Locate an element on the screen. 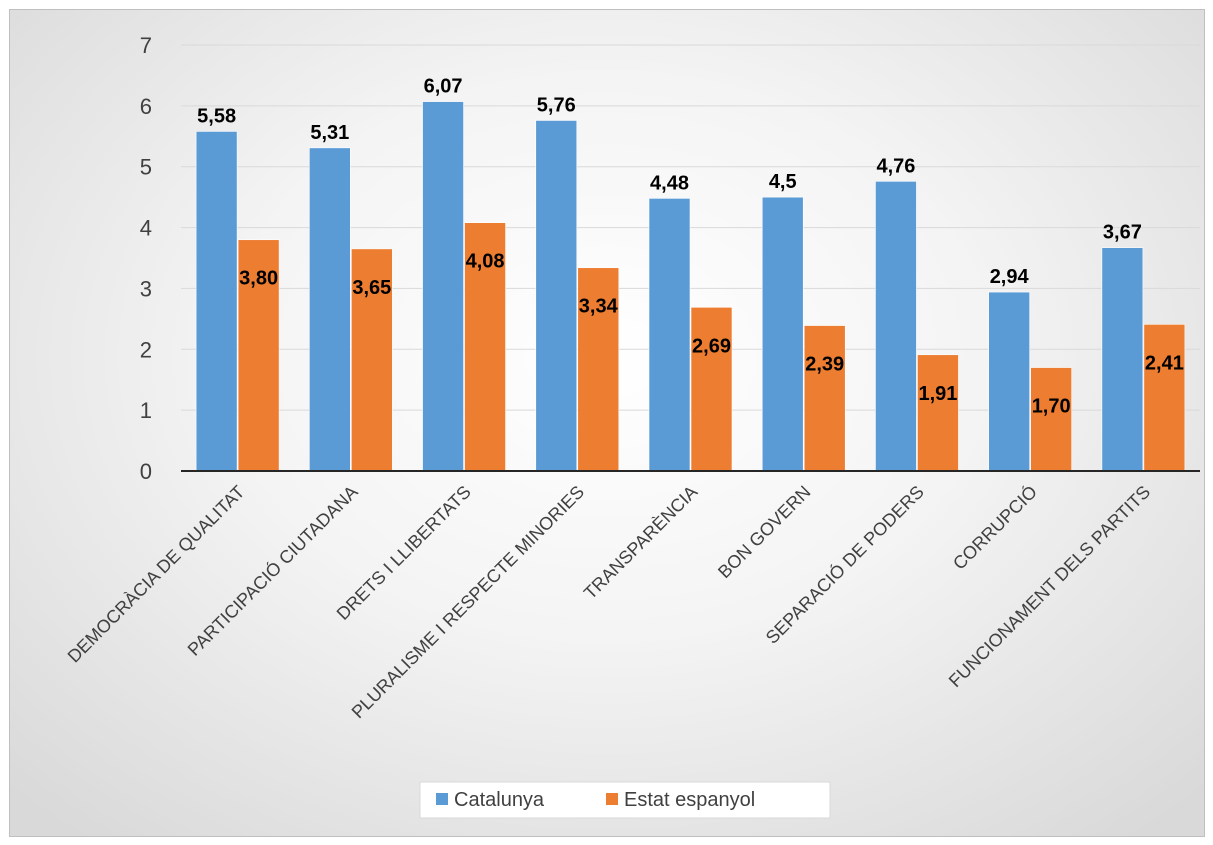  x-category-label: CORRUPCIÓ is located at coordinates (994, 527).